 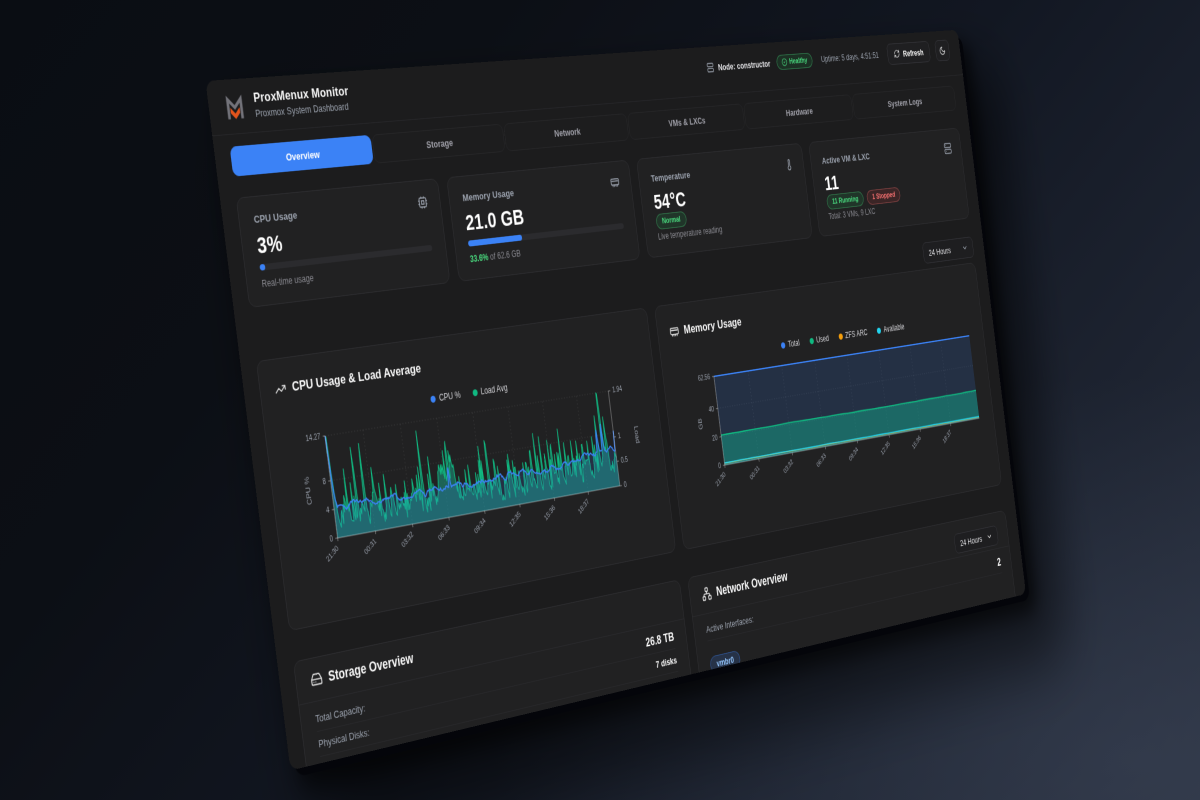 What do you see at coordinates (710, 68) in the screenshot?
I see `node-icon` at bounding box center [710, 68].